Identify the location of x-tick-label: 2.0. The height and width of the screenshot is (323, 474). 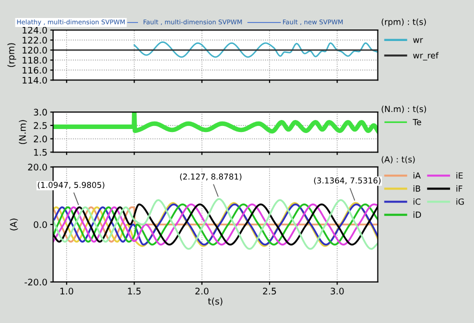
(201, 291).